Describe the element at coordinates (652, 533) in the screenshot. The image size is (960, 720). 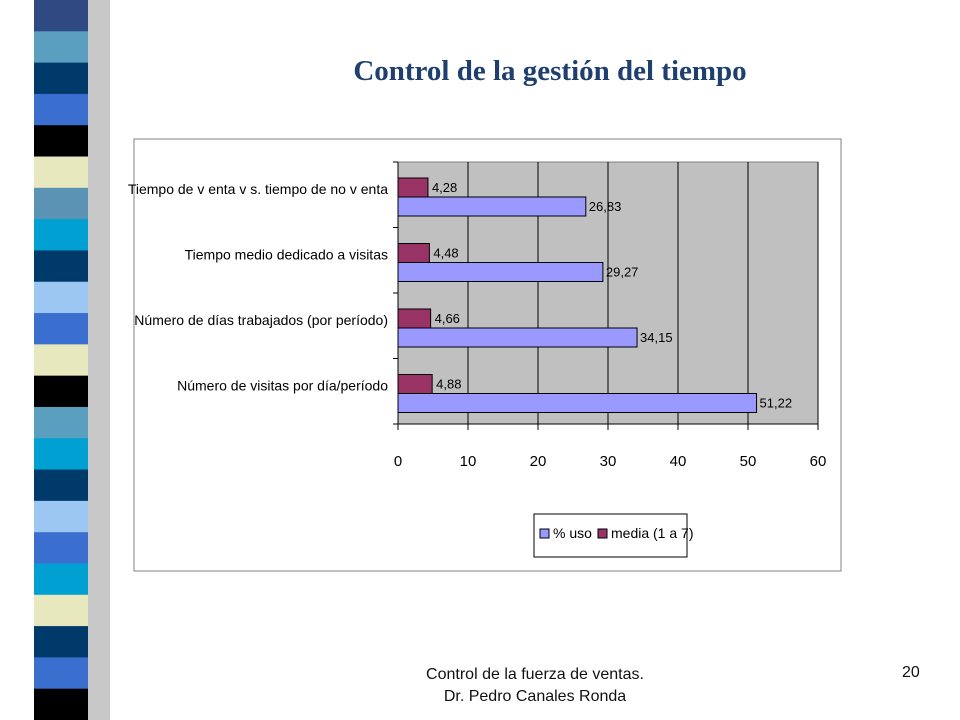
I see `legend-label-media: media (1 a 7)` at that location.